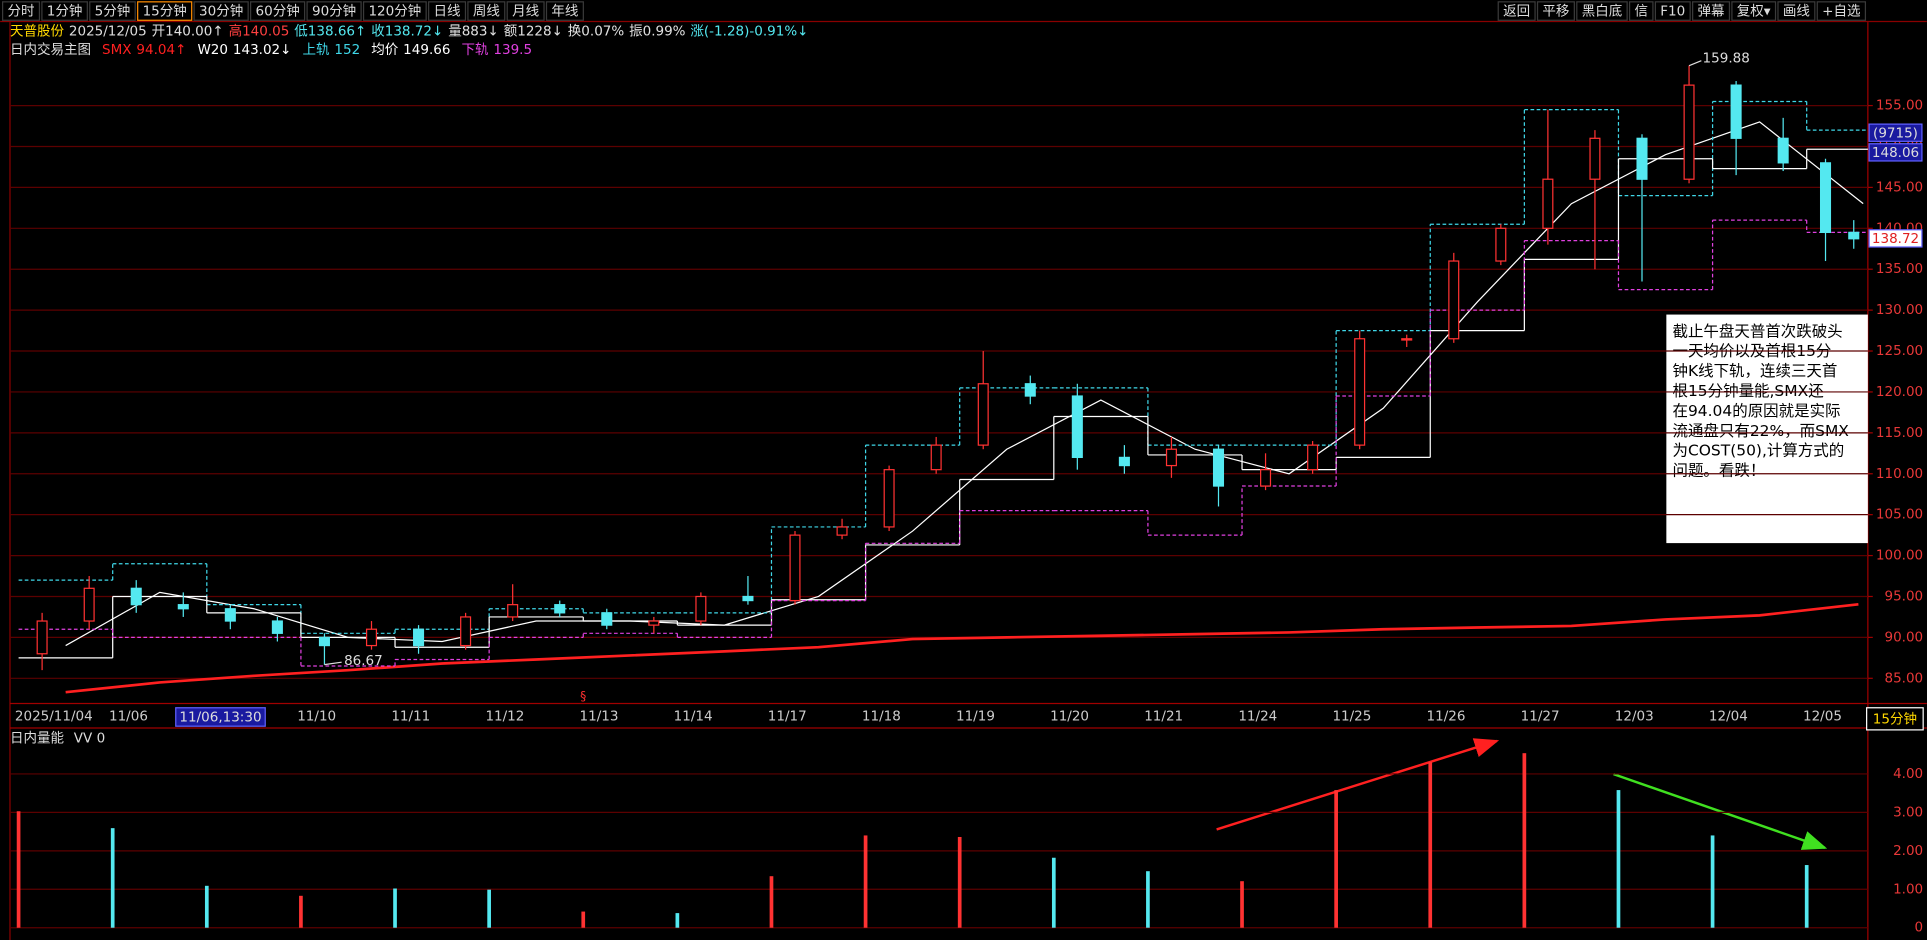  I want to click on period-tab: 30分钟, so click(221, 11).